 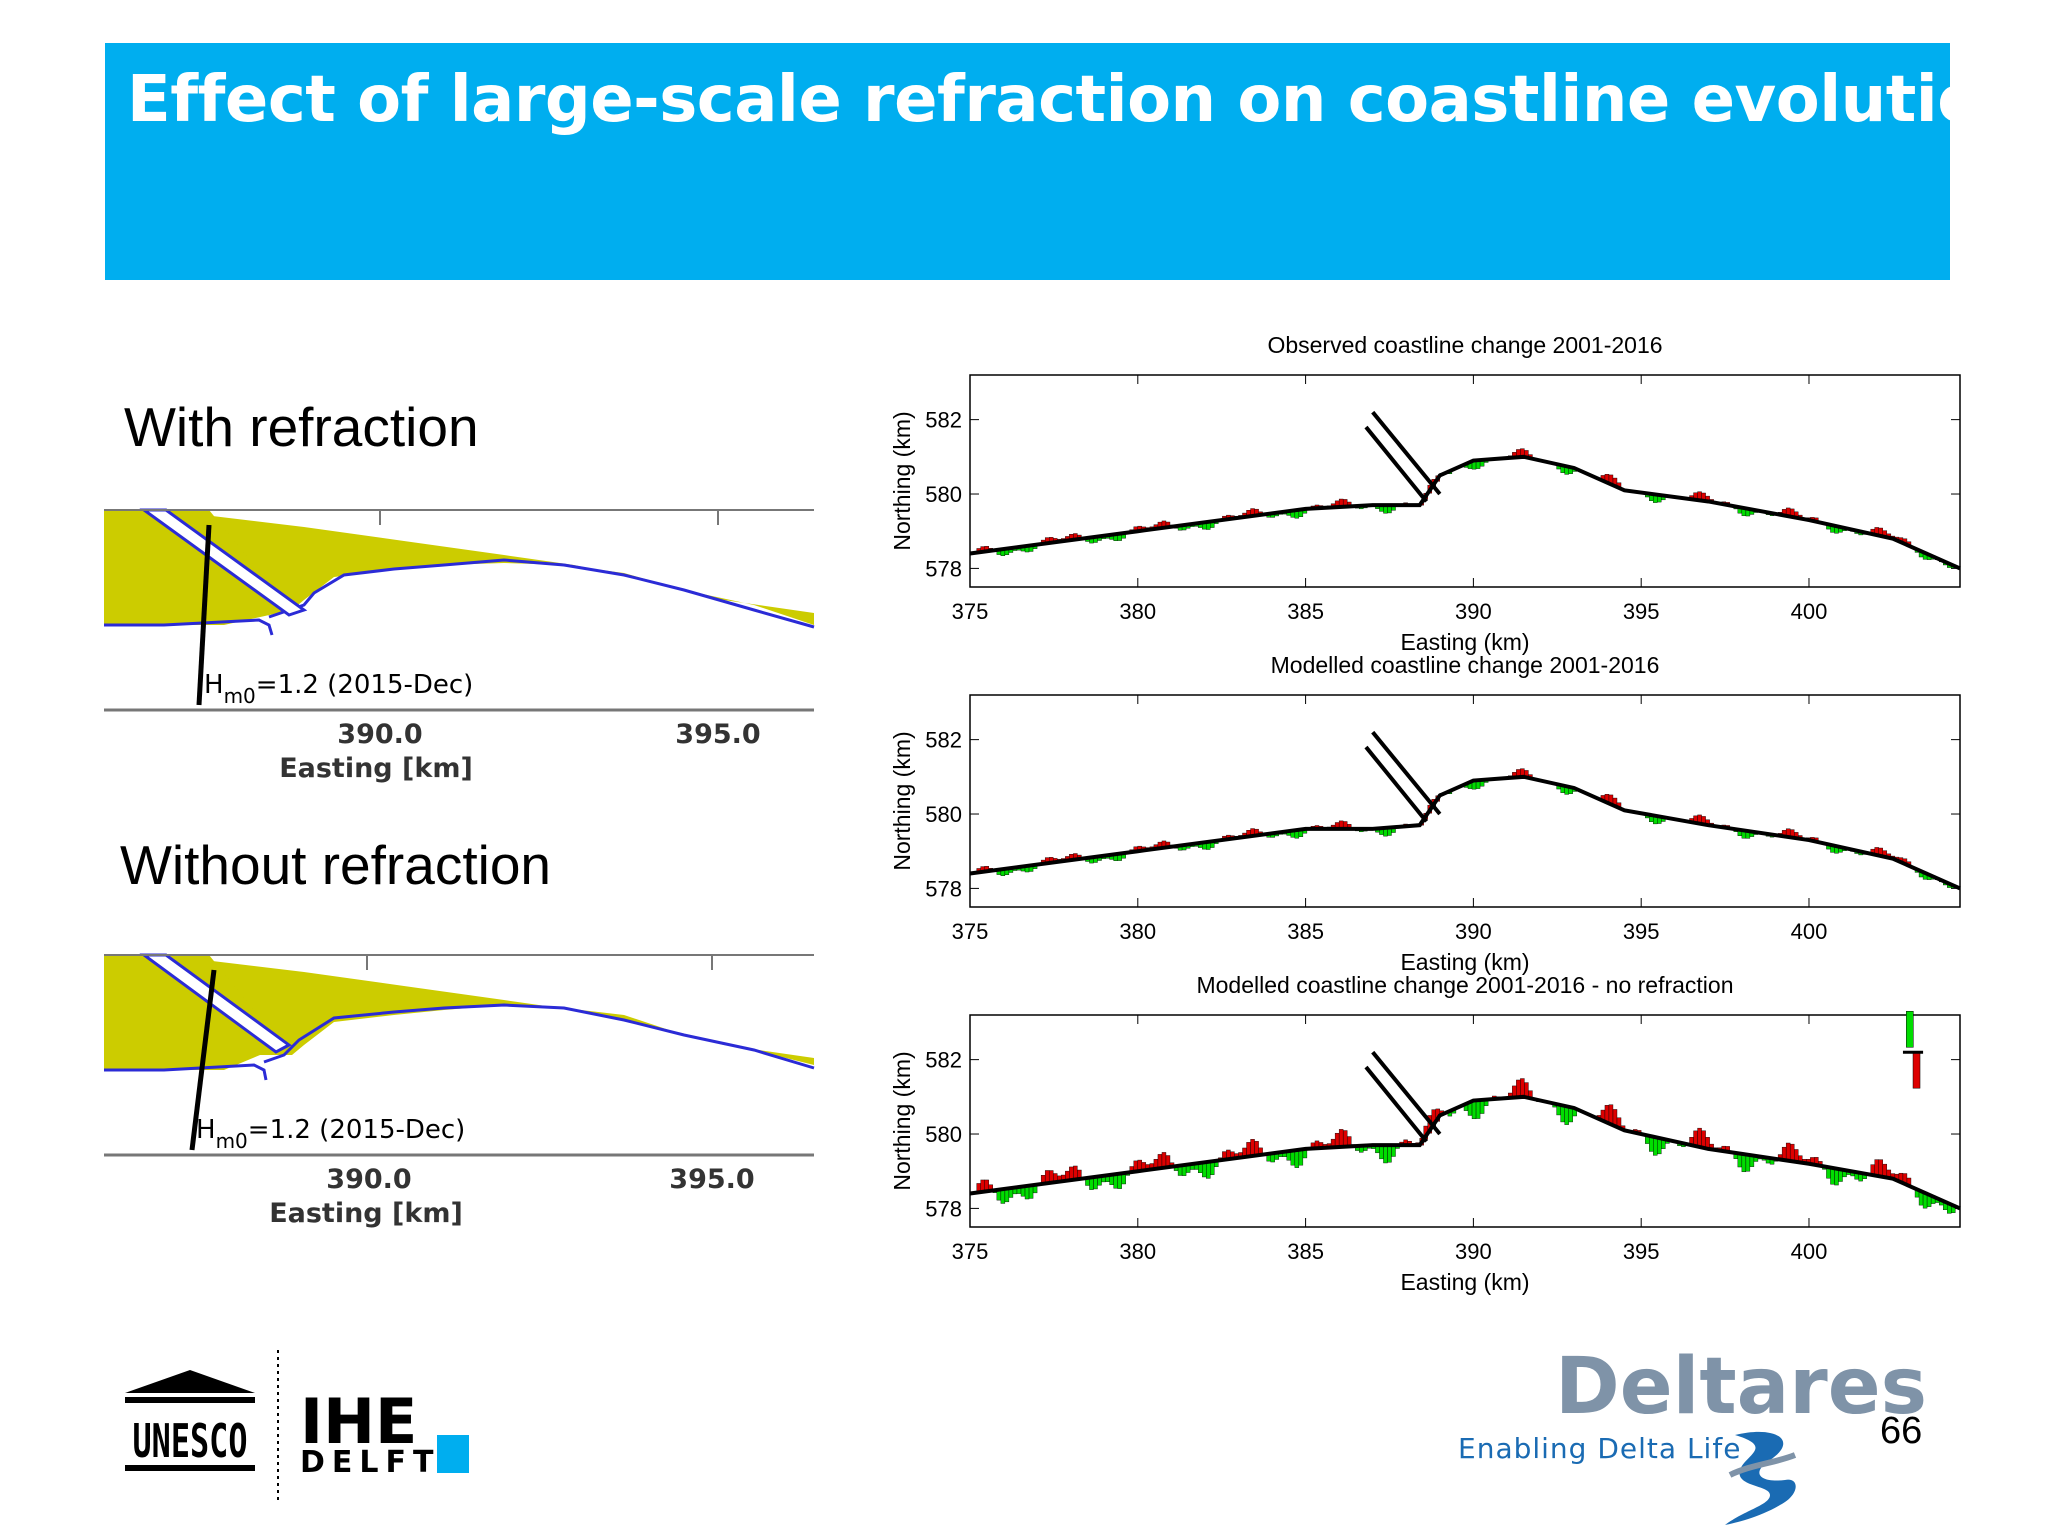 I want to click on ihe-logo-square, so click(x=453, y=1454).